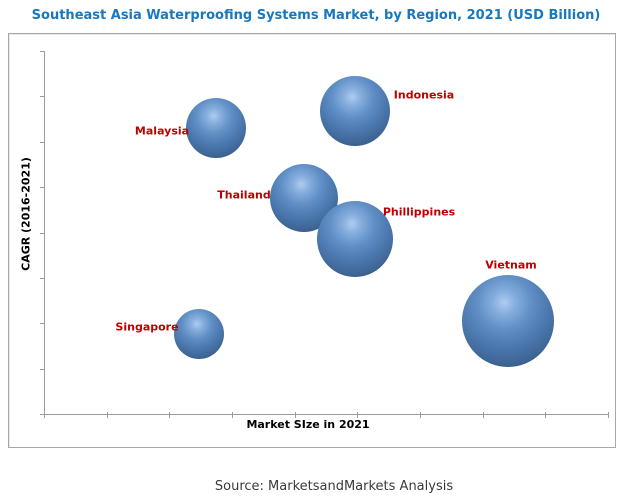  What do you see at coordinates (355, 111) in the screenshot?
I see `bubble-indonesia` at bounding box center [355, 111].